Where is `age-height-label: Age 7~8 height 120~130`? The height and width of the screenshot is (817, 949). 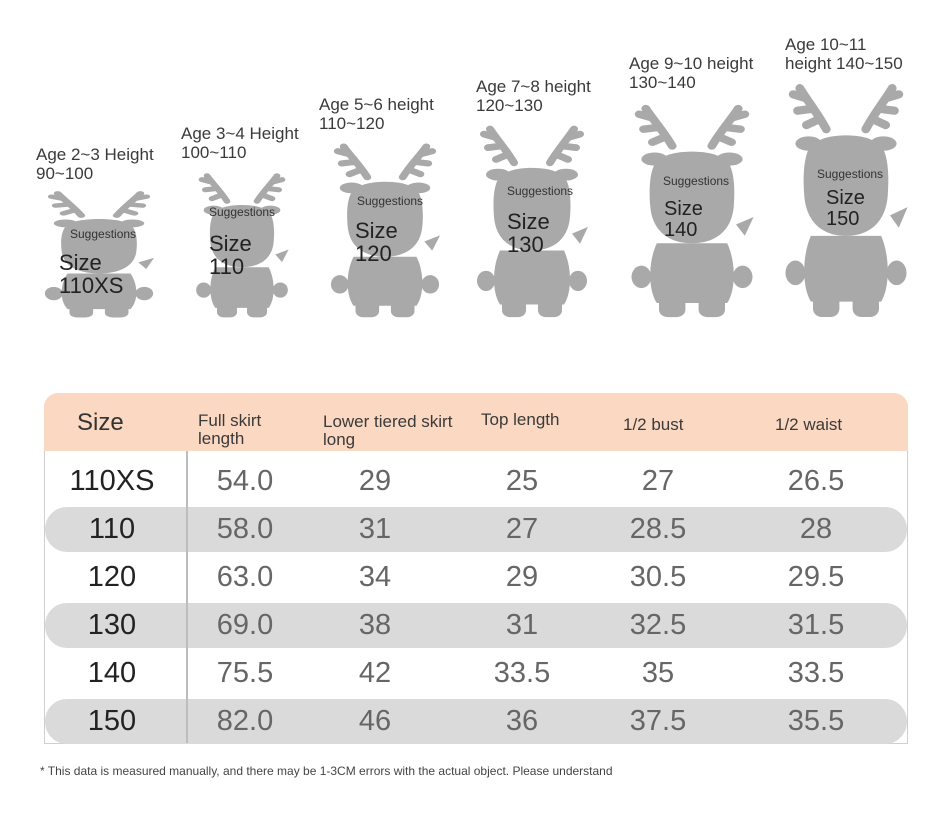
age-height-label: Age 7~8 height 120~130 is located at coordinates (533, 96).